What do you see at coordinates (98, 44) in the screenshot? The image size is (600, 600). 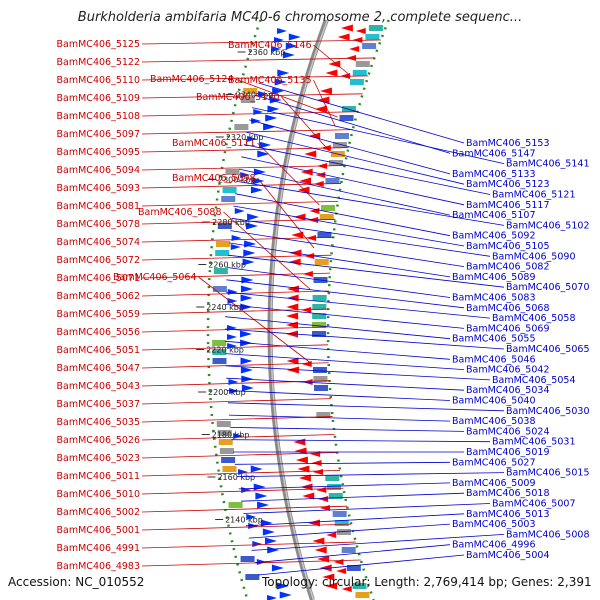 I see `left-gene-label: BamMC406_5125` at bounding box center [98, 44].